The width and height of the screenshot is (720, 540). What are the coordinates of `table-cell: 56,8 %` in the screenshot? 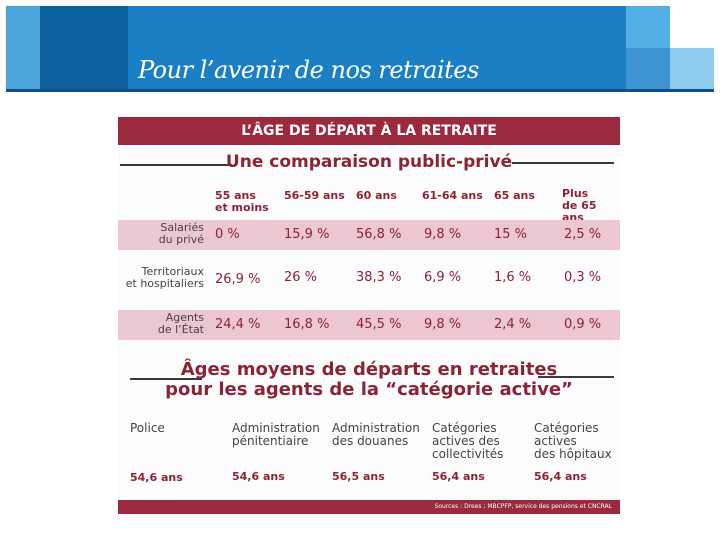 It's located at (379, 234).